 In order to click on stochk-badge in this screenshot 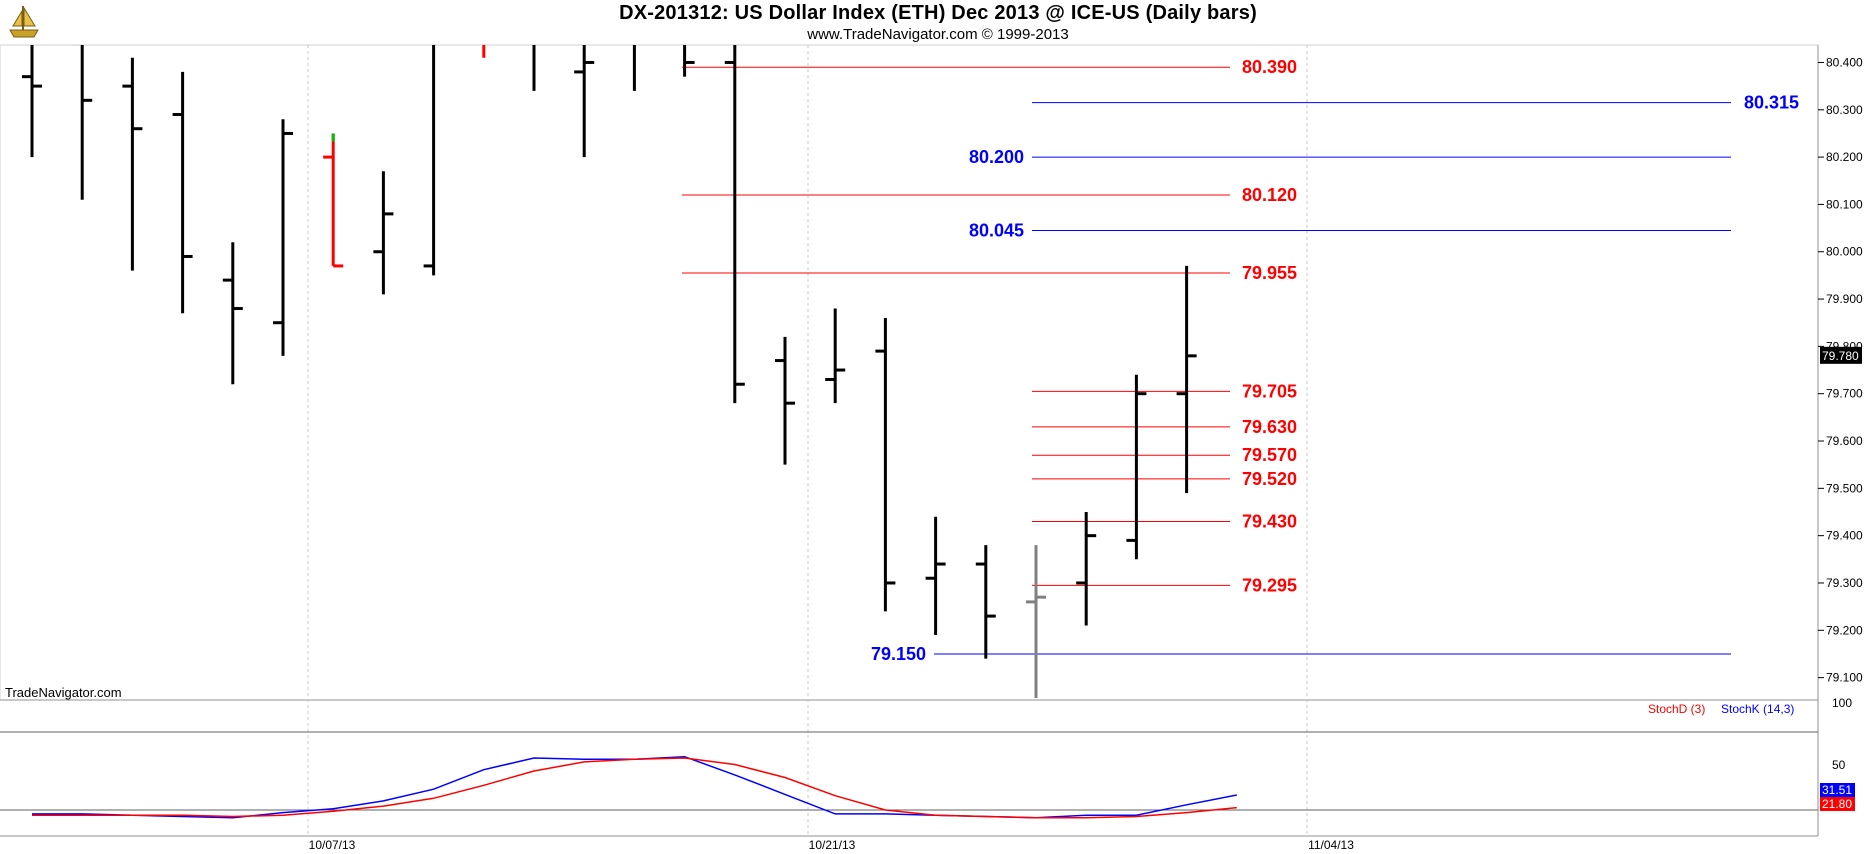, I will do `click(1837, 790)`.